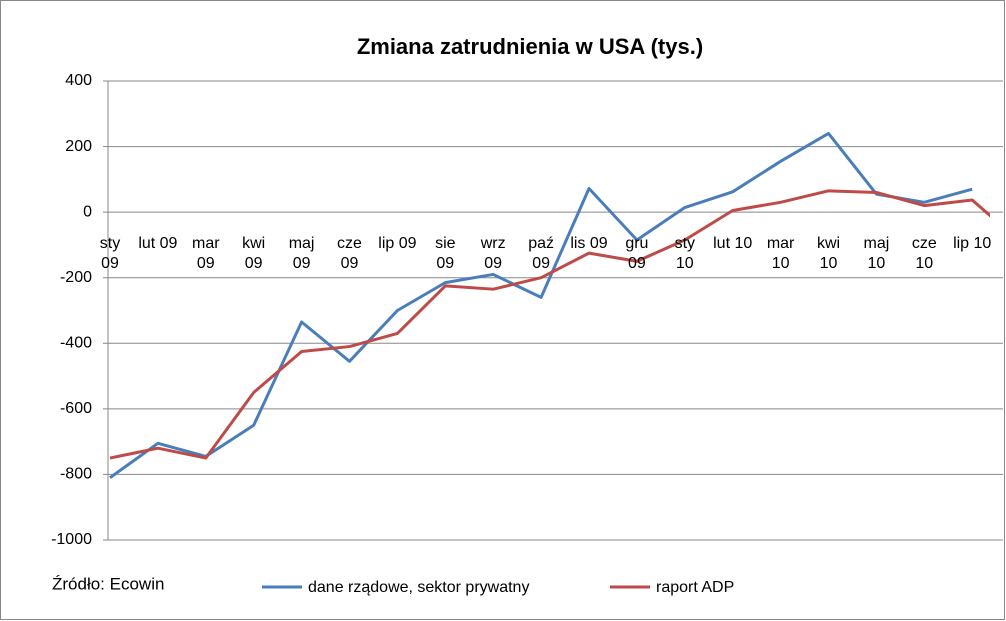  What do you see at coordinates (110, 254) in the screenshot?
I see `x-tick-label: sty 09` at bounding box center [110, 254].